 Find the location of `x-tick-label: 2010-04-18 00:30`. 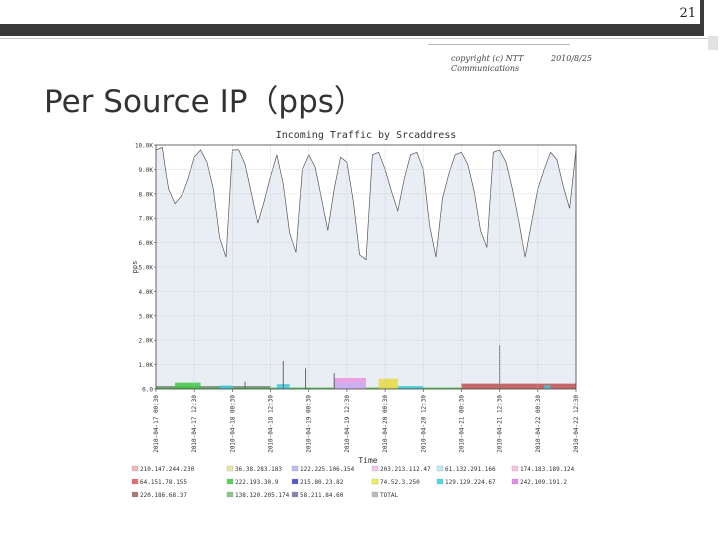

x-tick-label: 2010-04-18 00:30 is located at coordinates (232, 424).